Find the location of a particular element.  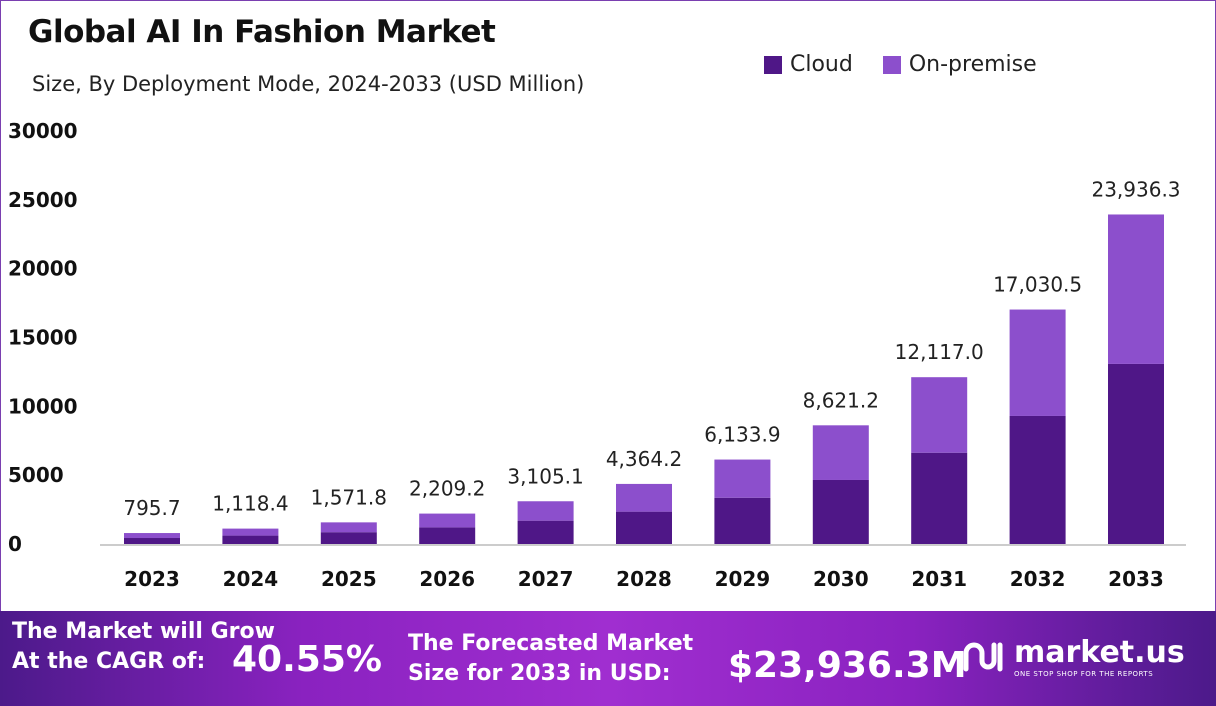

cagr-label: The Market will Grow At the CAGR of: is located at coordinates (143, 647).